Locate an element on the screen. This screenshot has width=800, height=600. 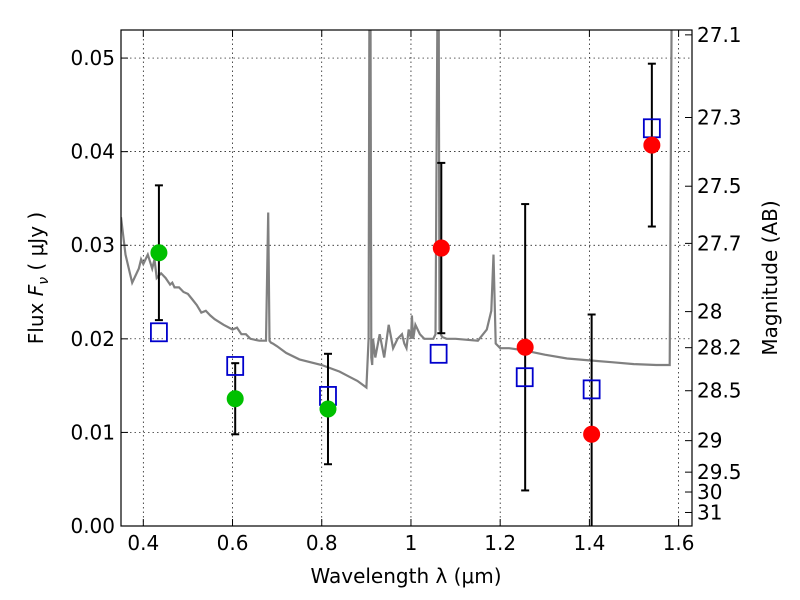
x-axis-title: Wavelength λ (μm) is located at coordinates (405, 576).